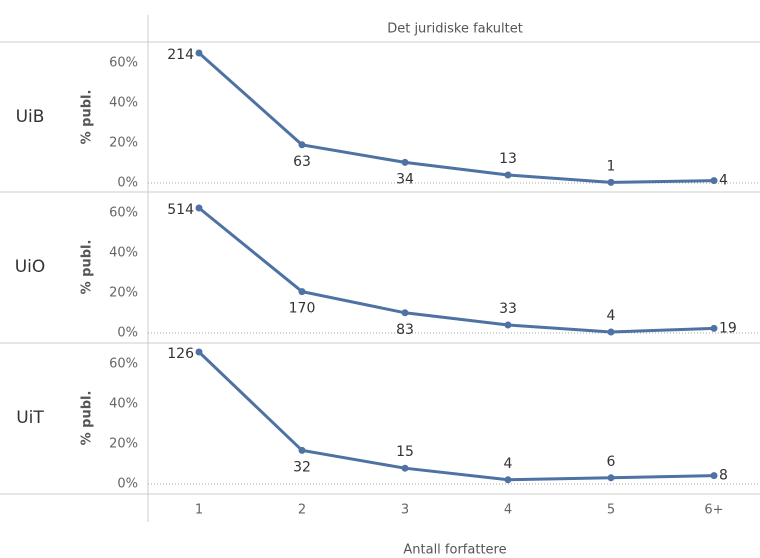  Describe the element at coordinates (405, 179) in the screenshot. I see `data-label: 34` at that location.